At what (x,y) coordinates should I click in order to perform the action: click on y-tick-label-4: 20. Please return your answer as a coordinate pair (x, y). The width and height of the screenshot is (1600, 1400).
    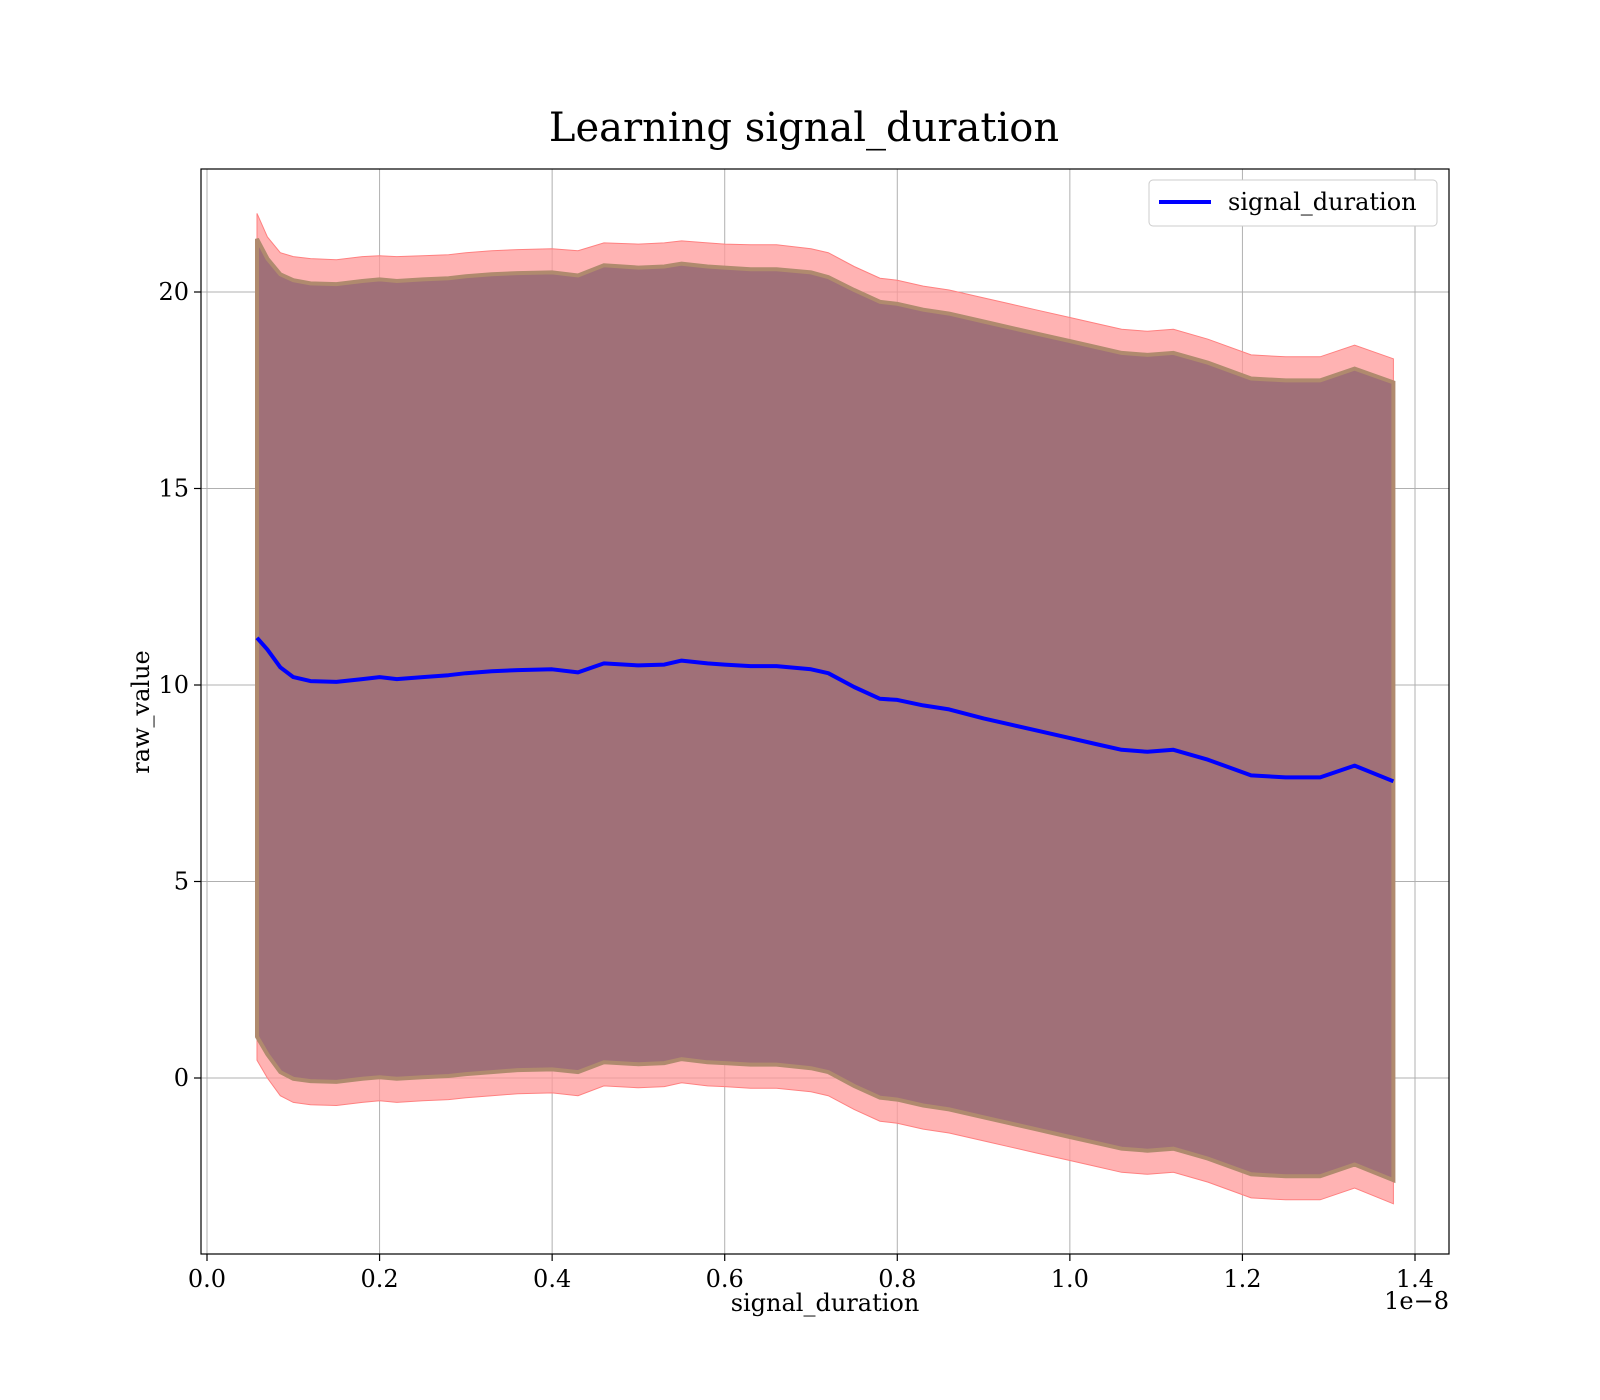
    Looking at the image, I should click on (173, 292).